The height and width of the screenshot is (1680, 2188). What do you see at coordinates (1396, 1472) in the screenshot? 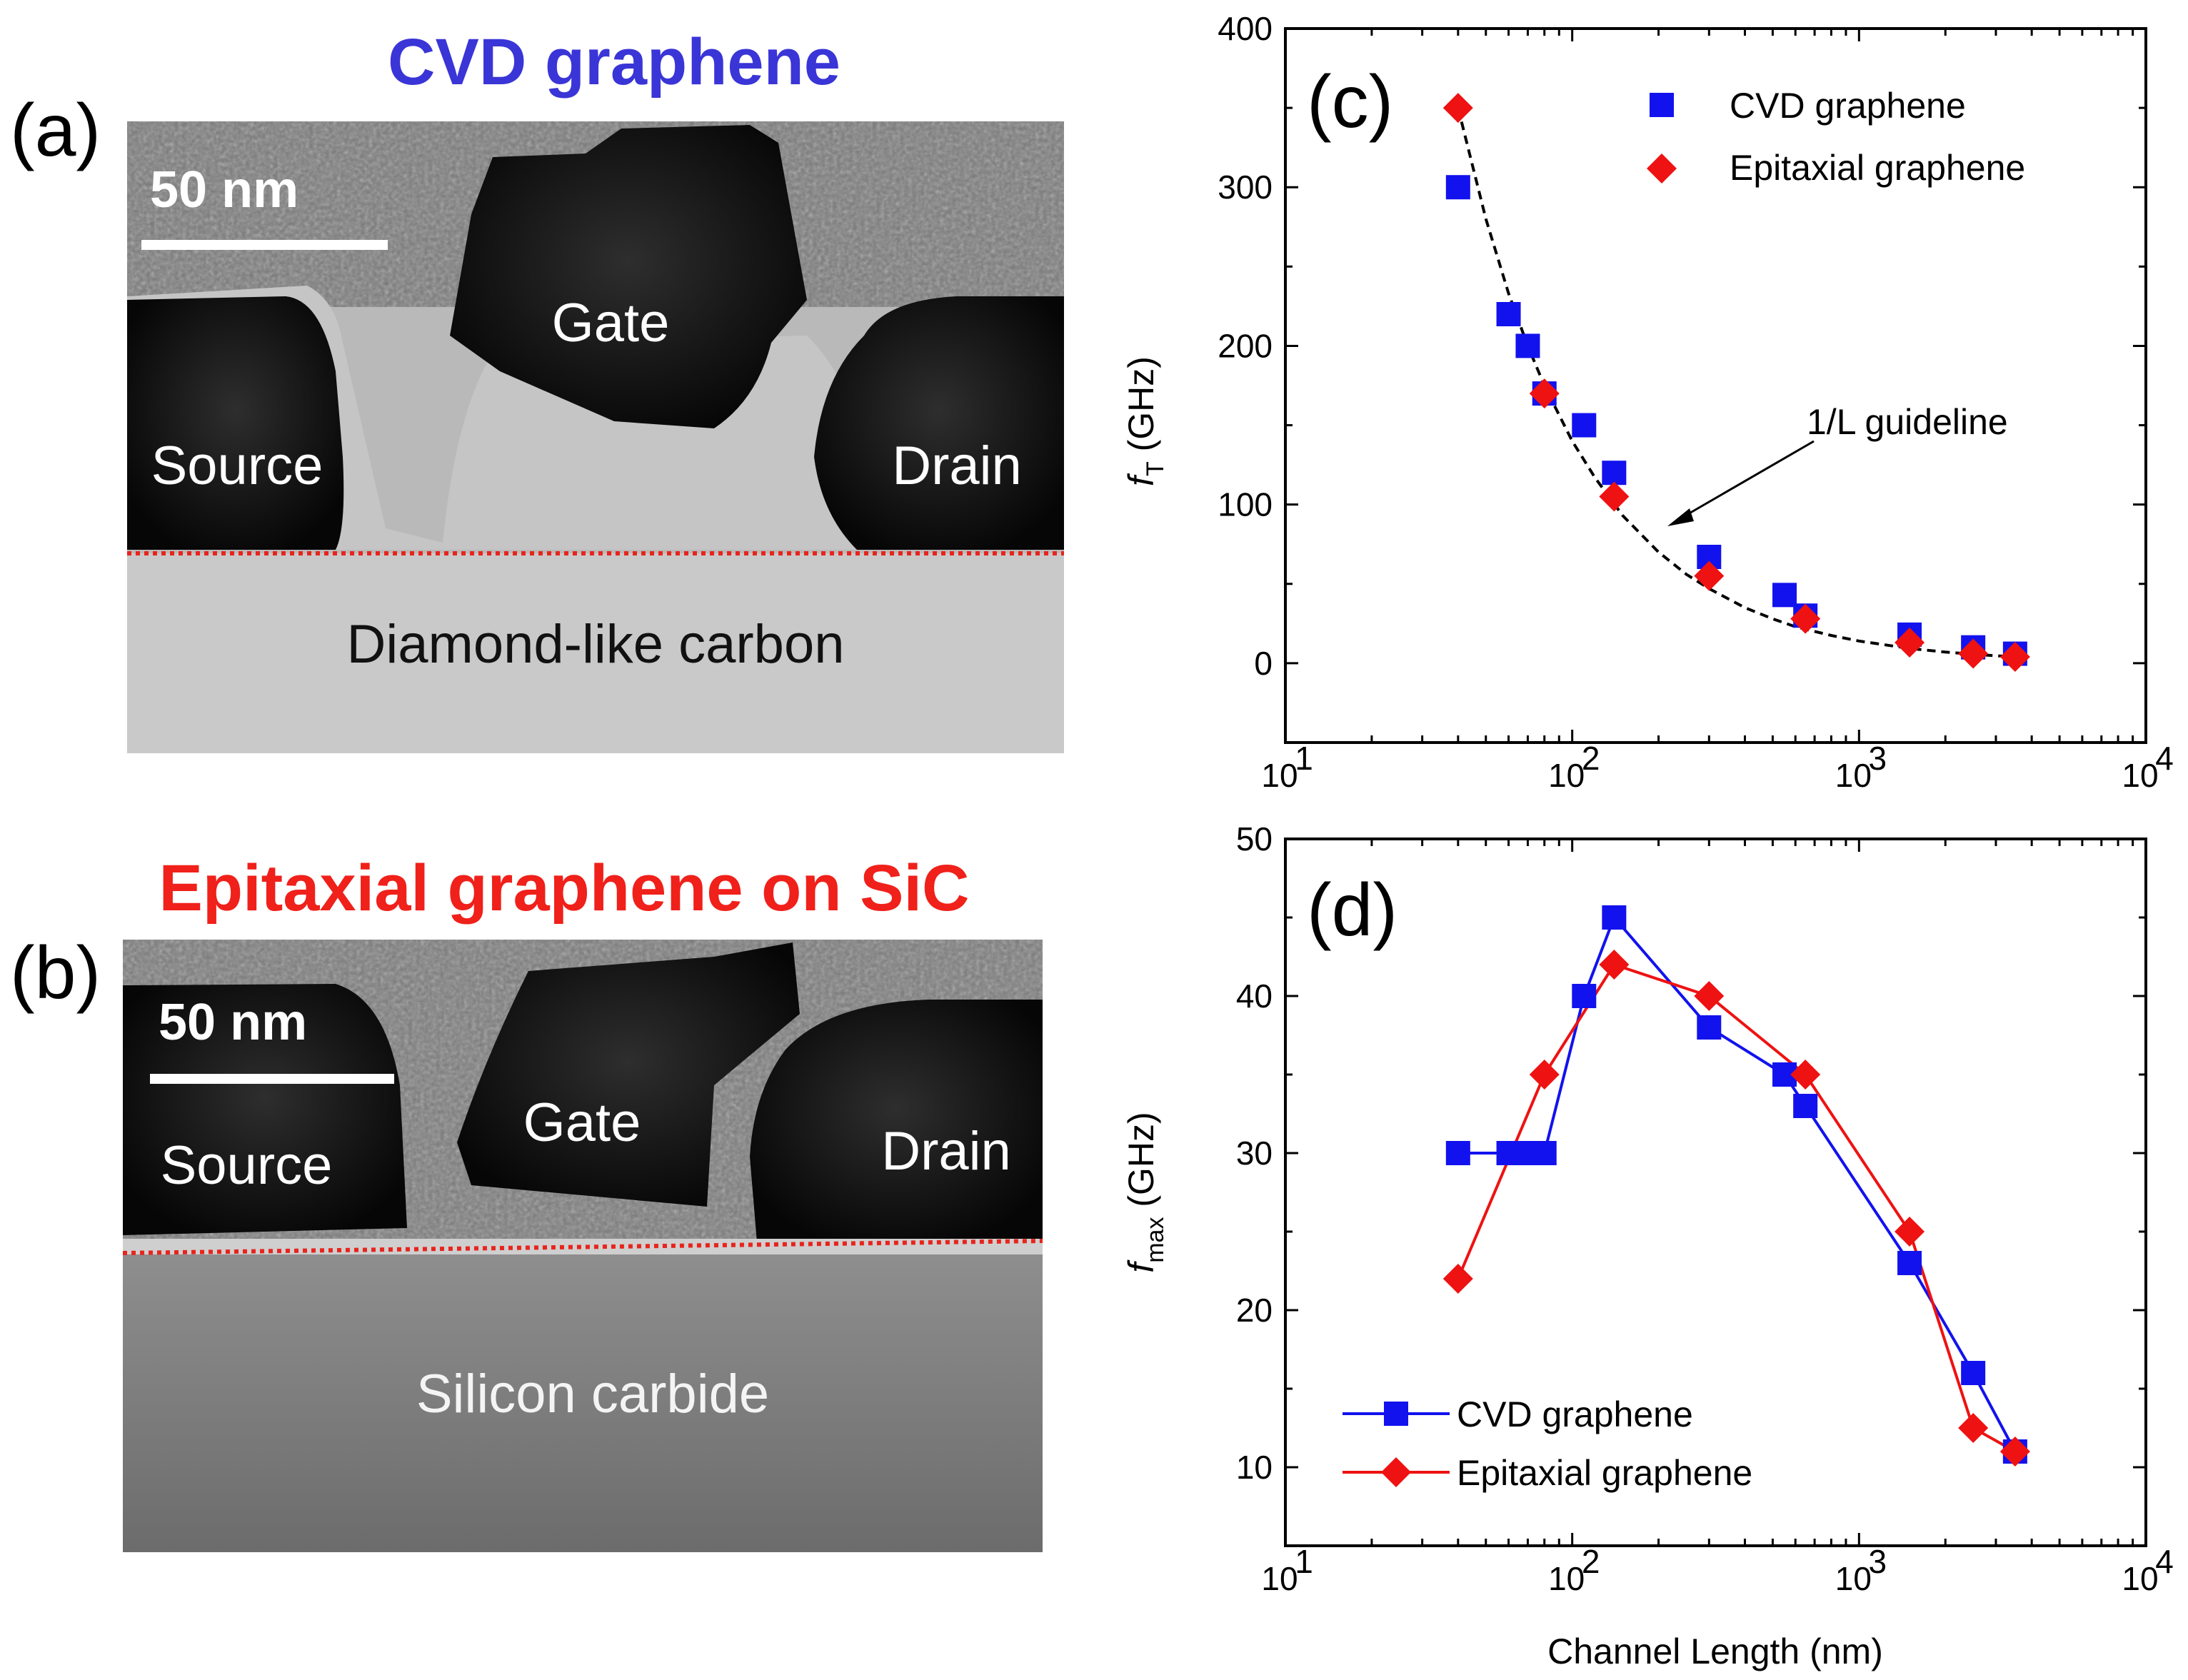
I see `legend-d-epi-marker` at bounding box center [1396, 1472].